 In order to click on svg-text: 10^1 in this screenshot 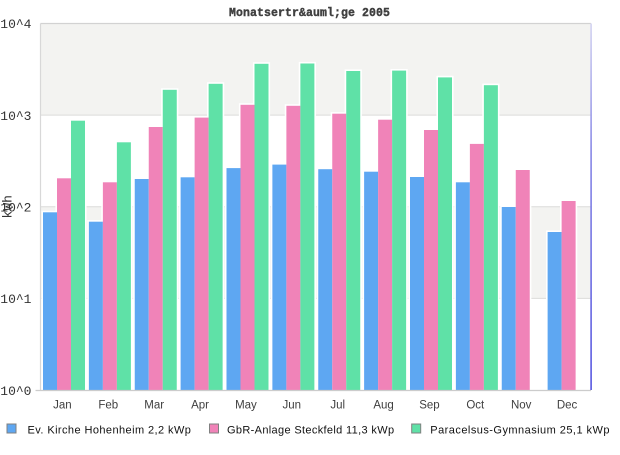, I will do `click(15, 299)`.